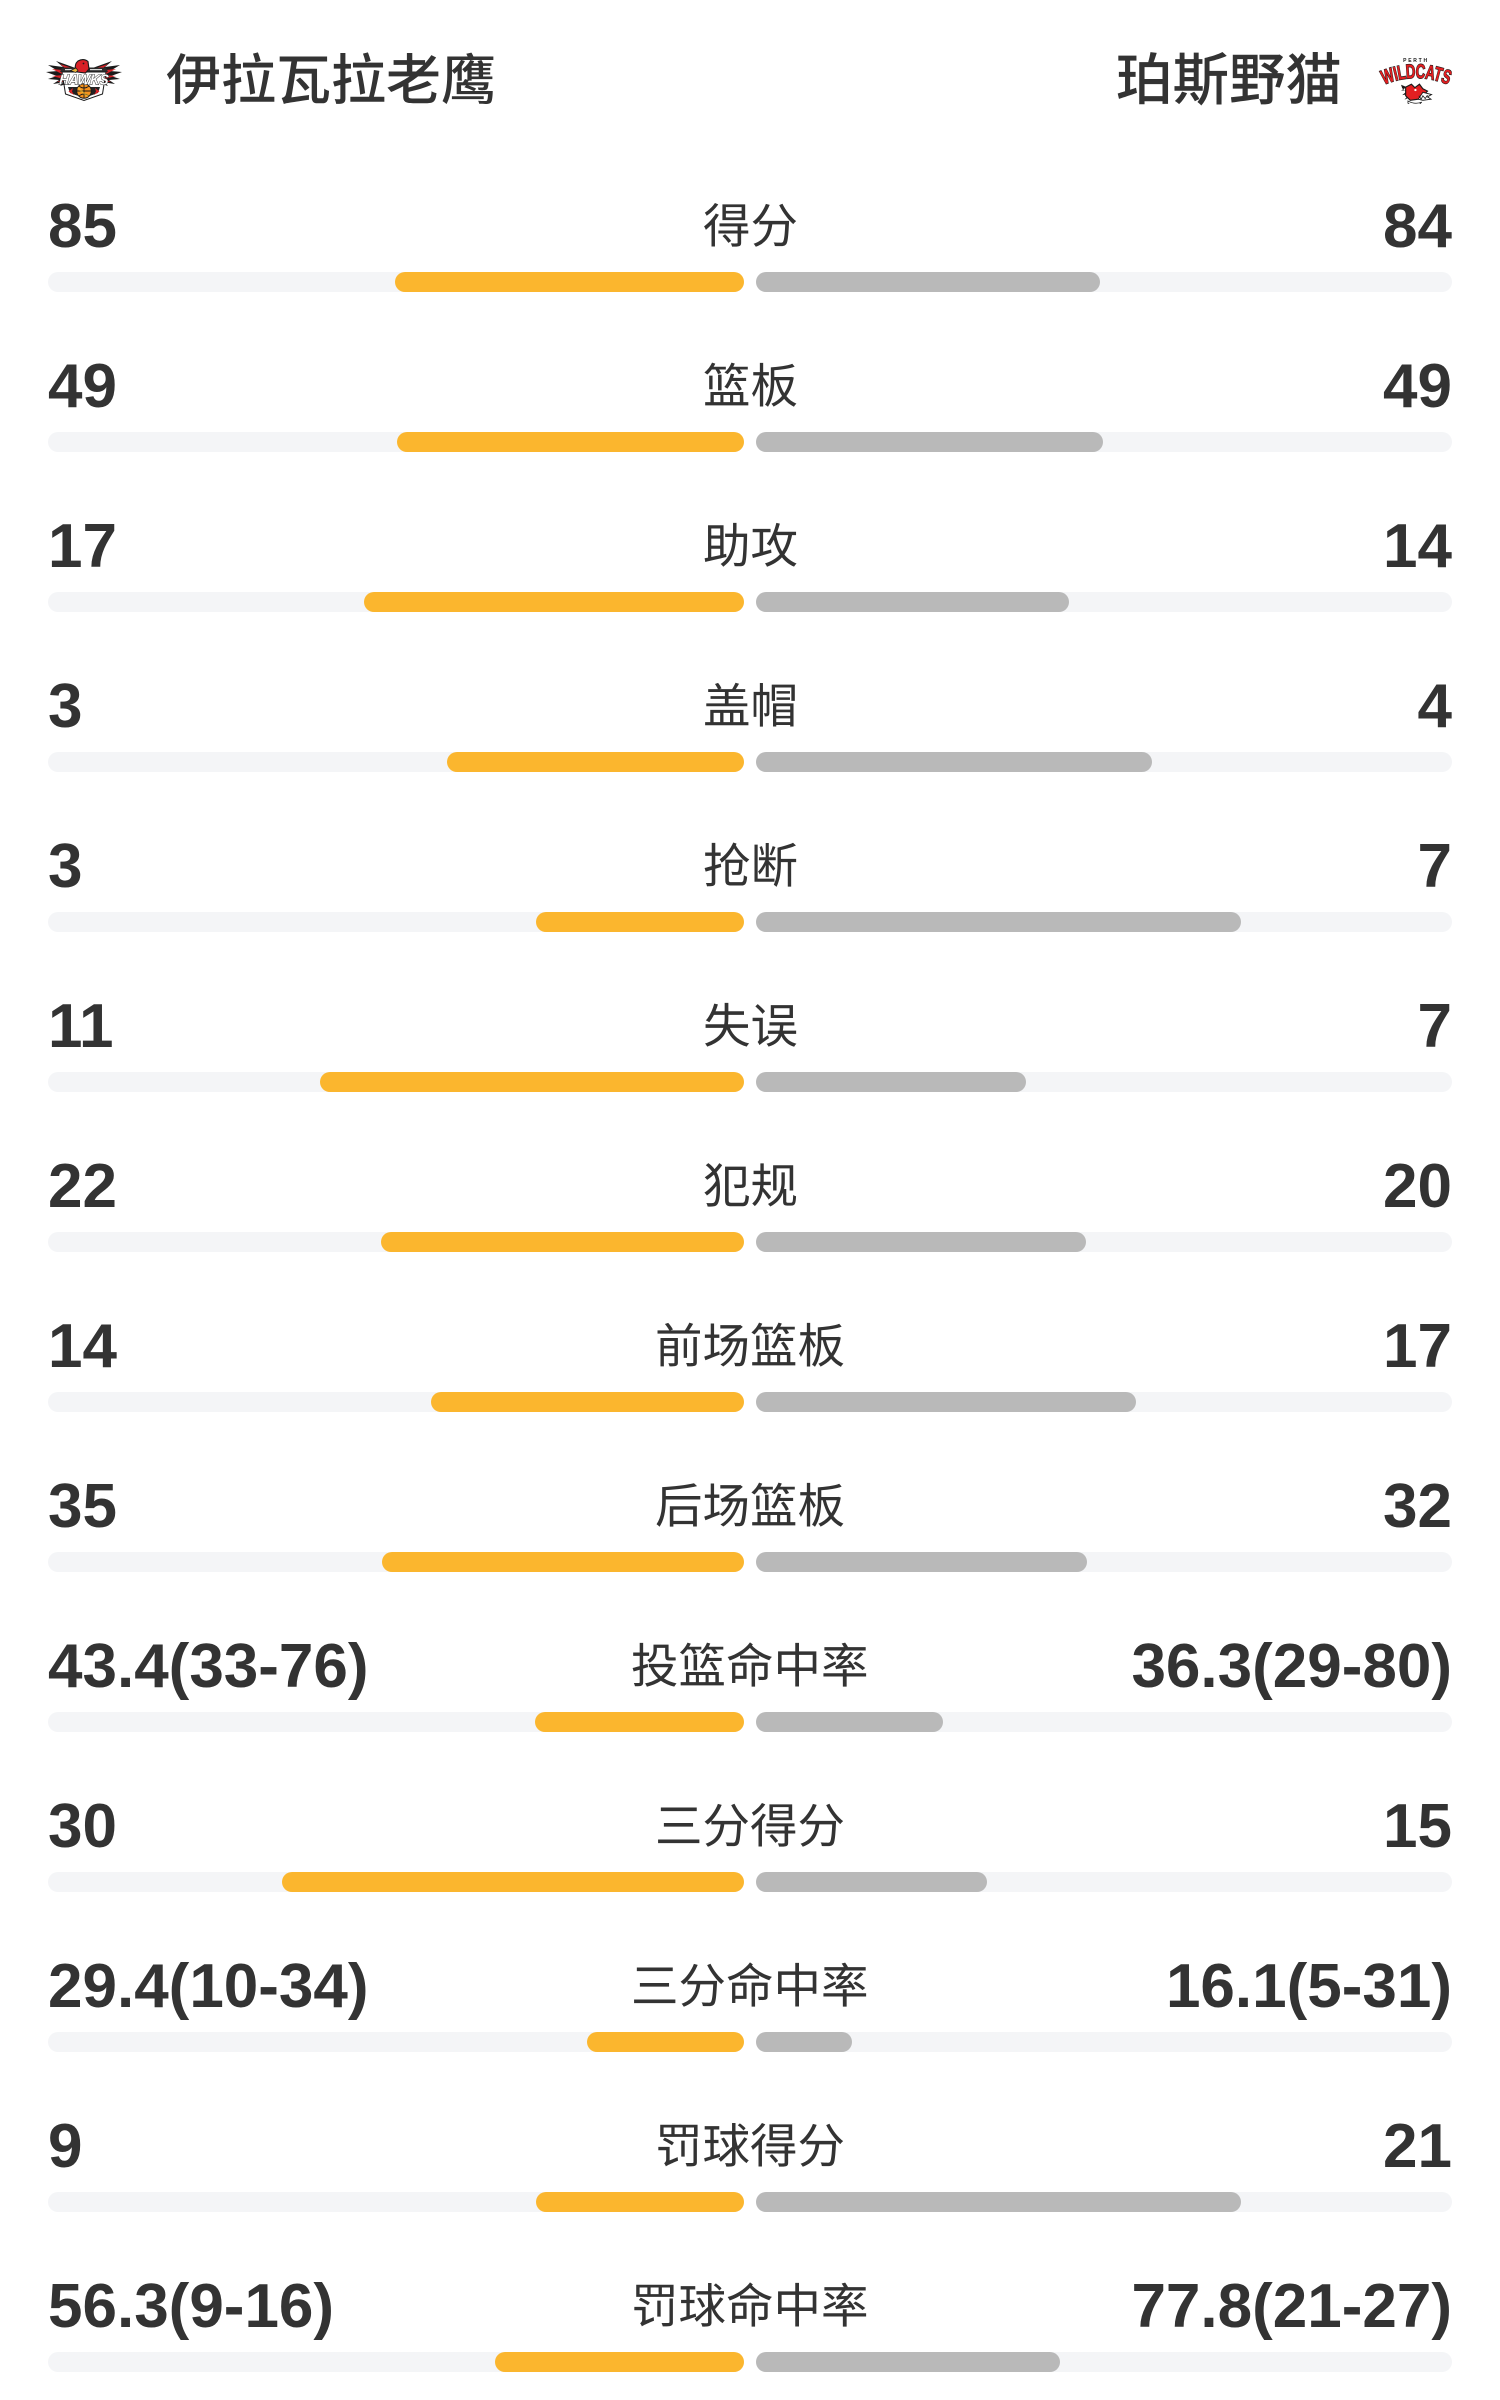 The height and width of the screenshot is (2400, 1500). I want to click on svg-text: WILDCATS, so click(1416, 75).